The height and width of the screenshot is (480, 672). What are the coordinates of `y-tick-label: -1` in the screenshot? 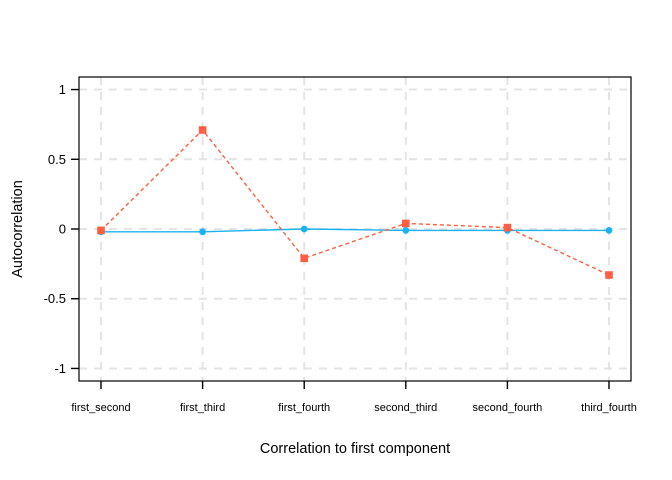 It's located at (60, 368).